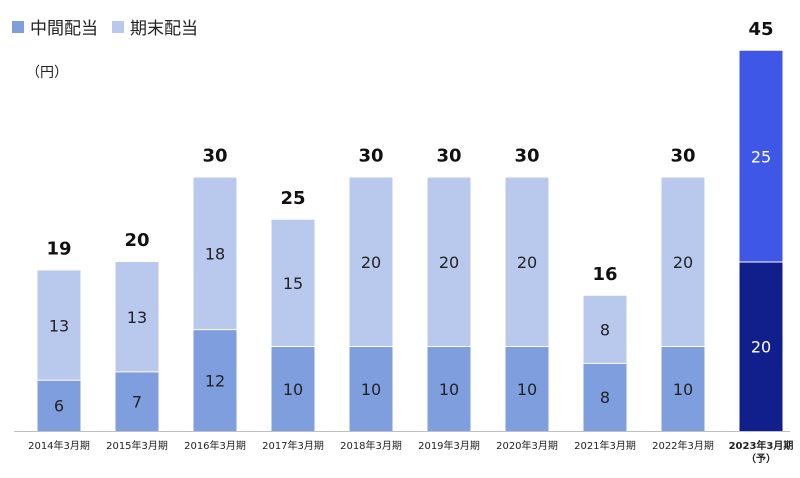 The image size is (800, 478). I want to click on x-tick-label: 2021年3月期, so click(605, 445).